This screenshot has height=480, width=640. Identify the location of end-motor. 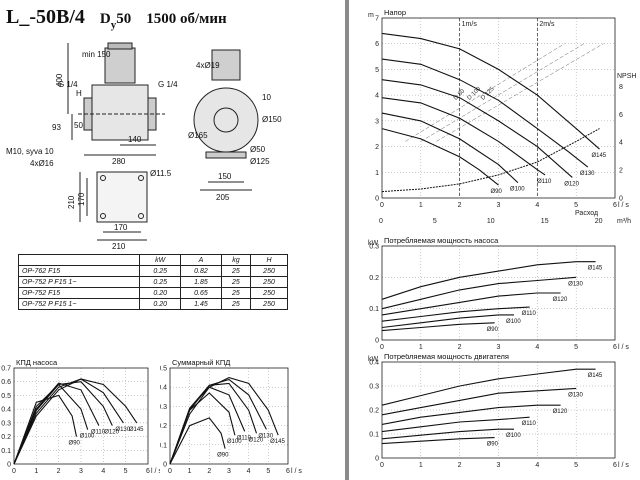
(226, 65).